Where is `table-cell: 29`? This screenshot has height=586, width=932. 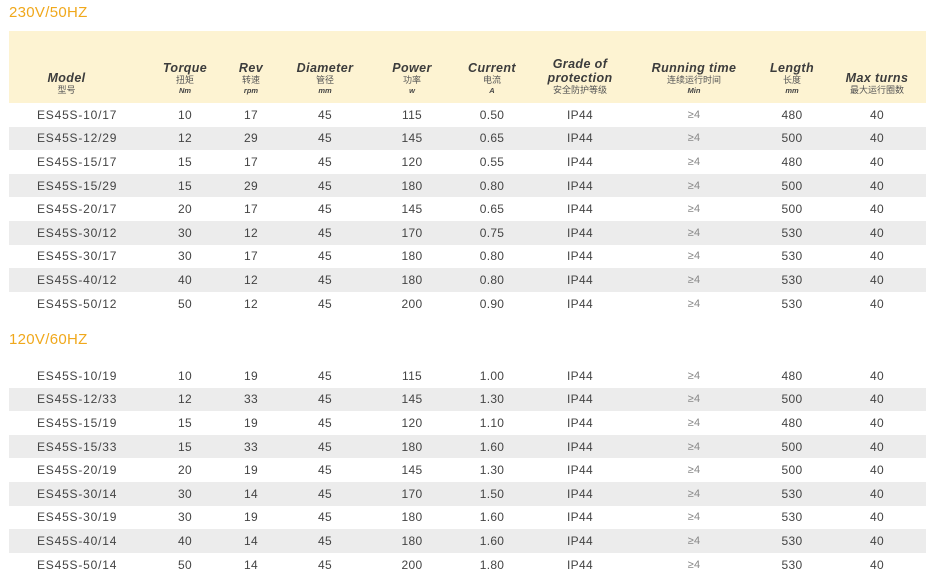
table-cell: 29 is located at coordinates (251, 185).